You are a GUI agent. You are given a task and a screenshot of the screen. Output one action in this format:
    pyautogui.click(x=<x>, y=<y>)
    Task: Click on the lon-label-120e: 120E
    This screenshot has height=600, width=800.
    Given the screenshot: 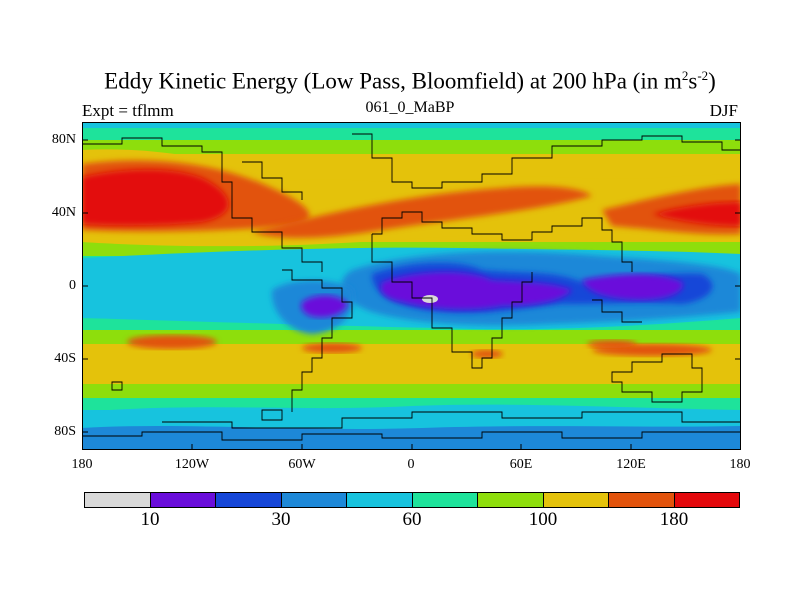 What is the action you would take?
    pyautogui.click(x=631, y=464)
    